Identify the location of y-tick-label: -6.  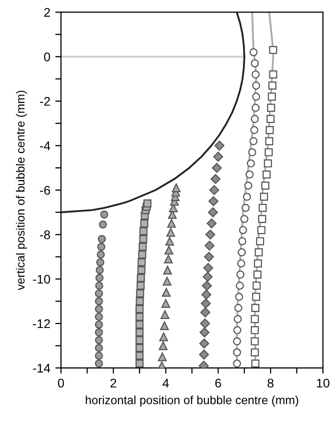
(45, 190).